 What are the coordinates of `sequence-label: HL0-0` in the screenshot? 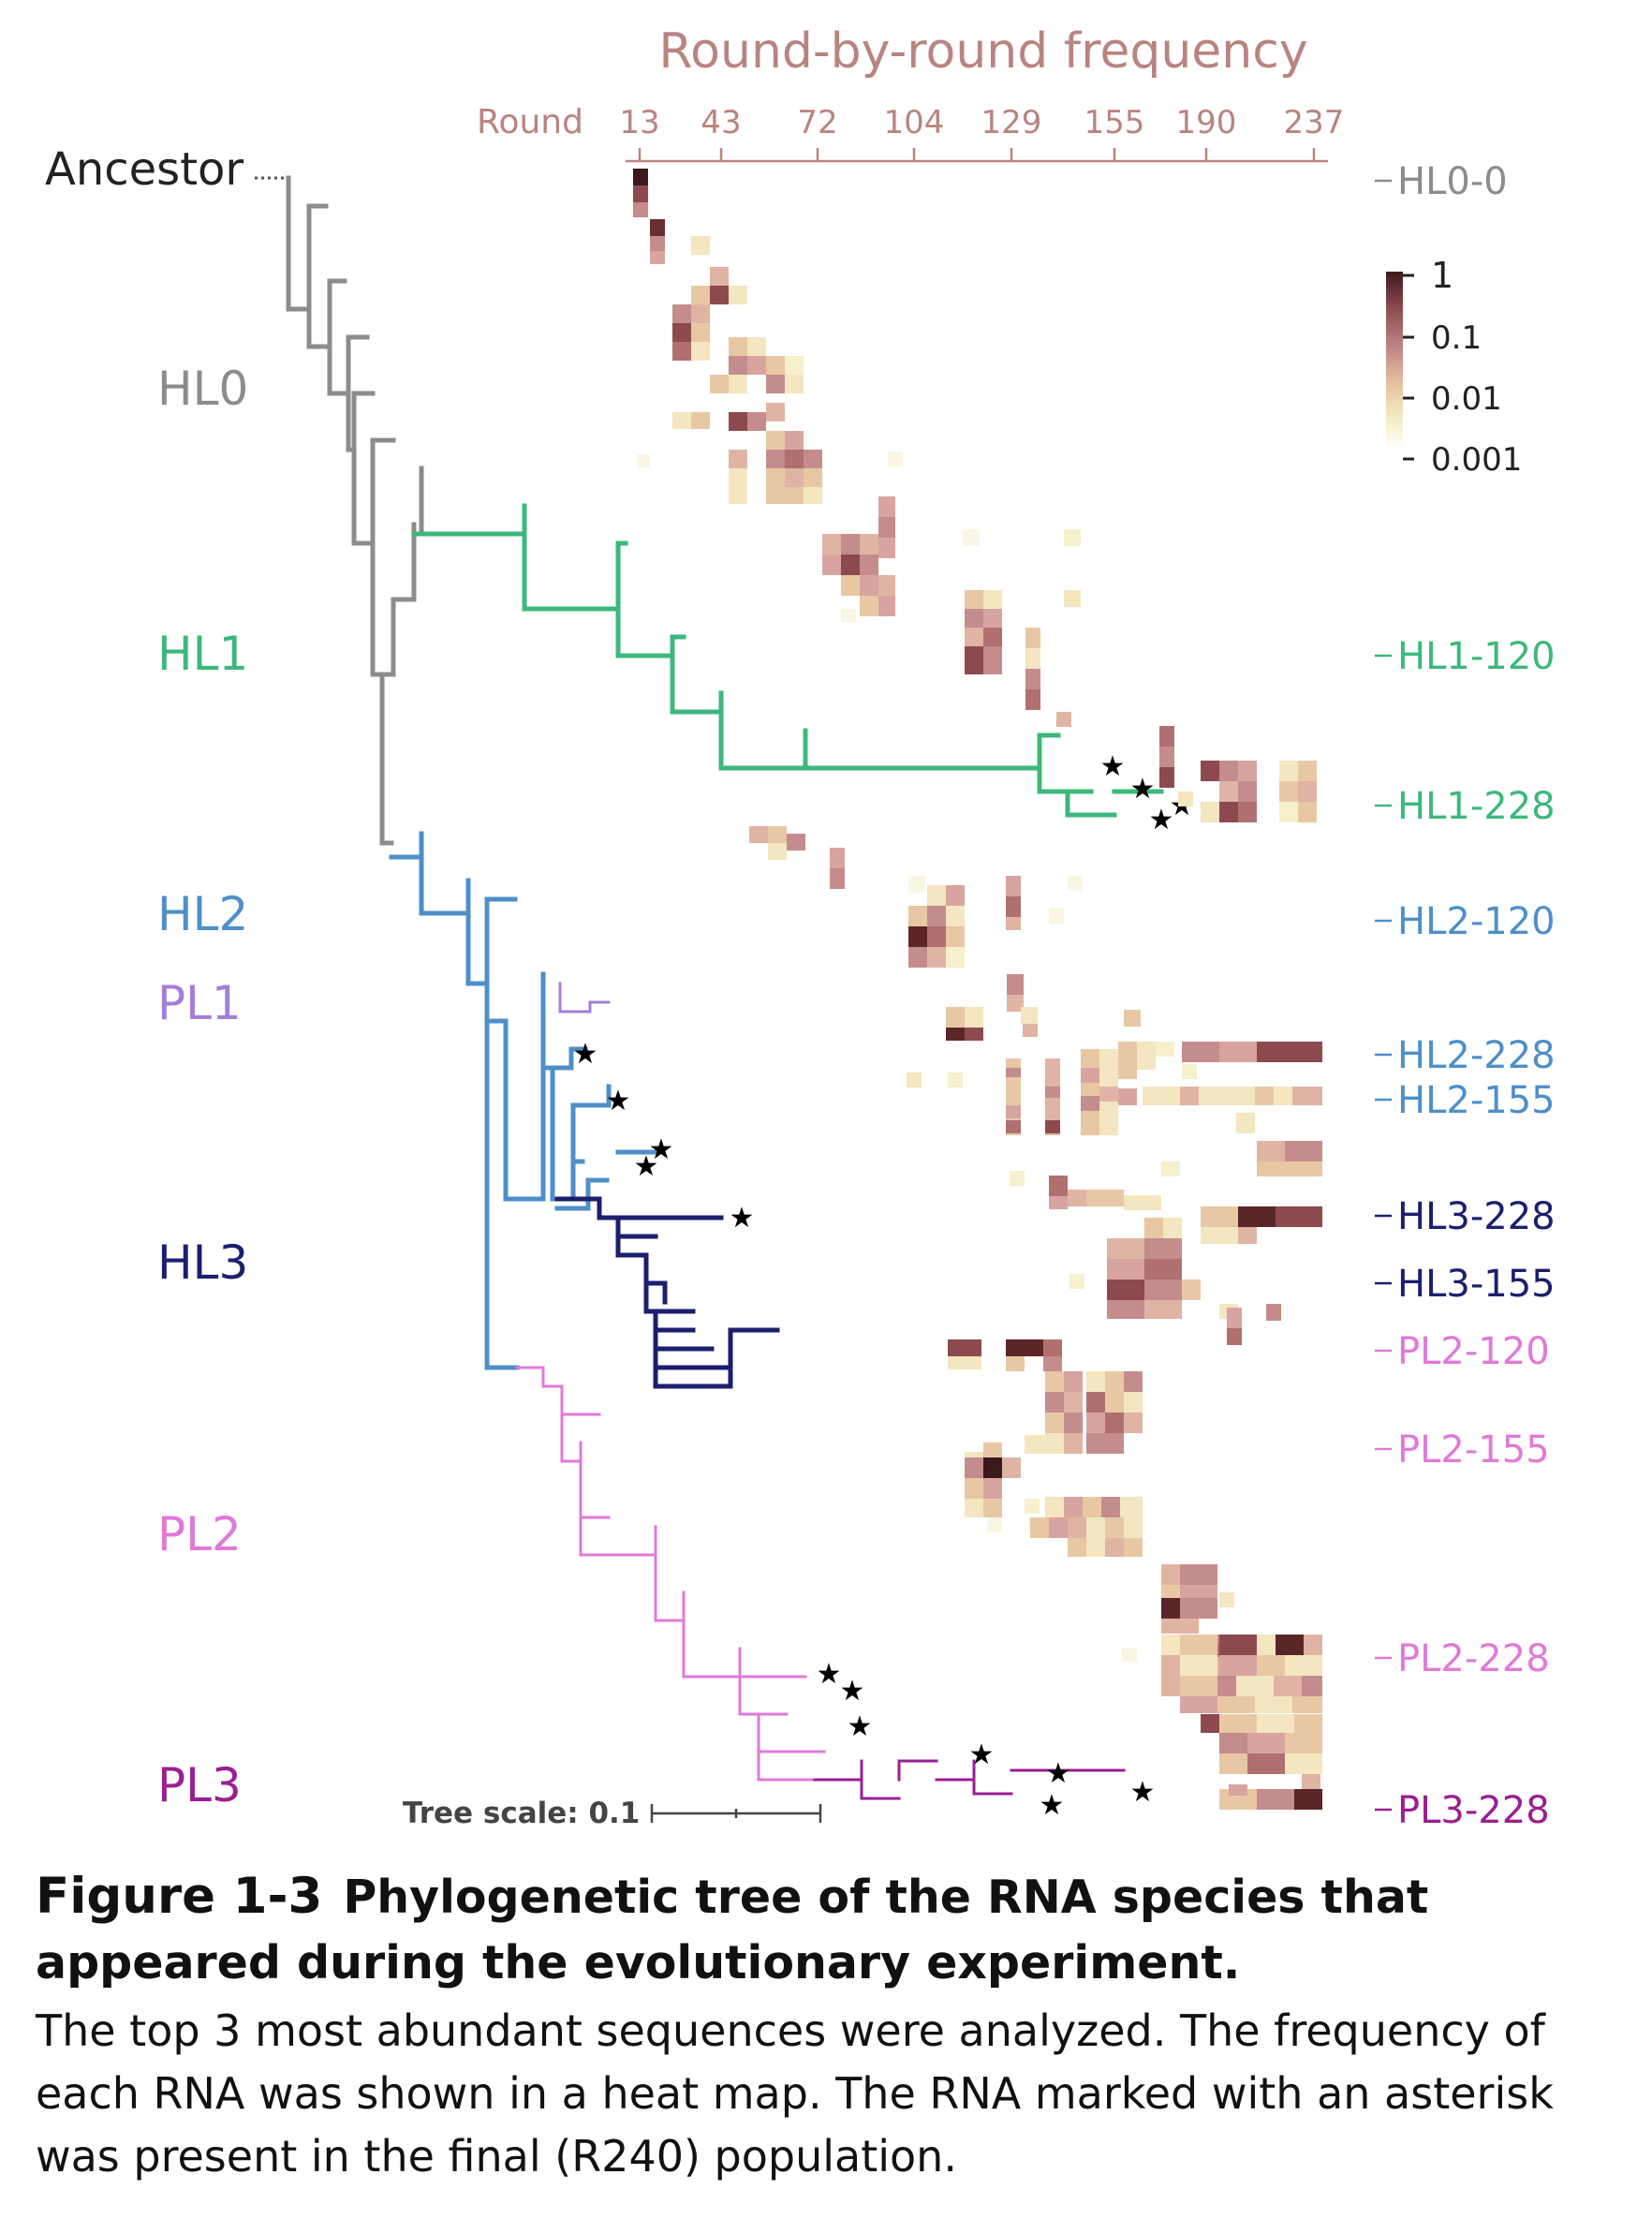 It's located at (1453, 181).